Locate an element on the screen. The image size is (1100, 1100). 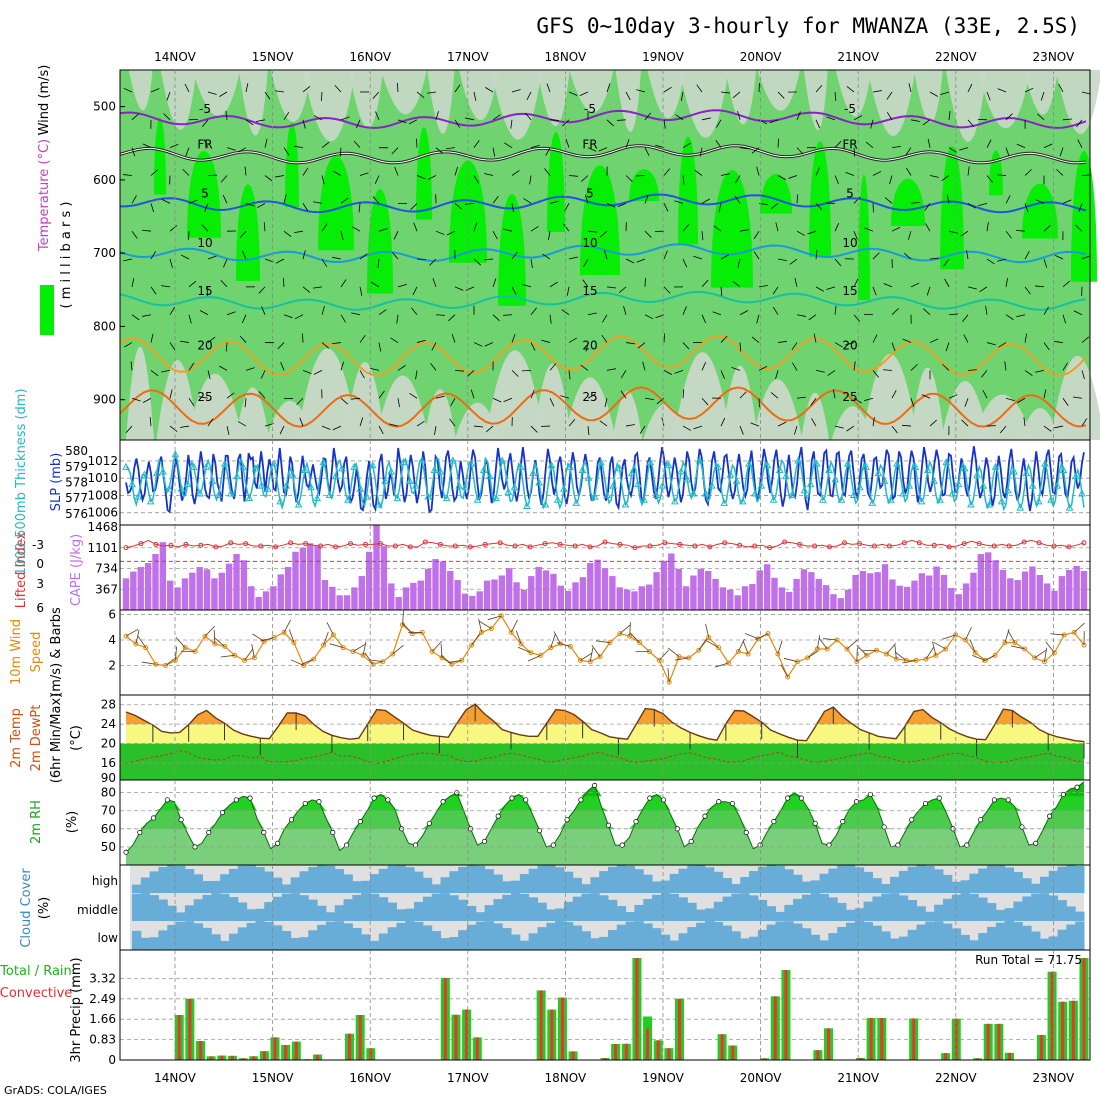
isotherm-label: 15 is located at coordinates (849, 291).